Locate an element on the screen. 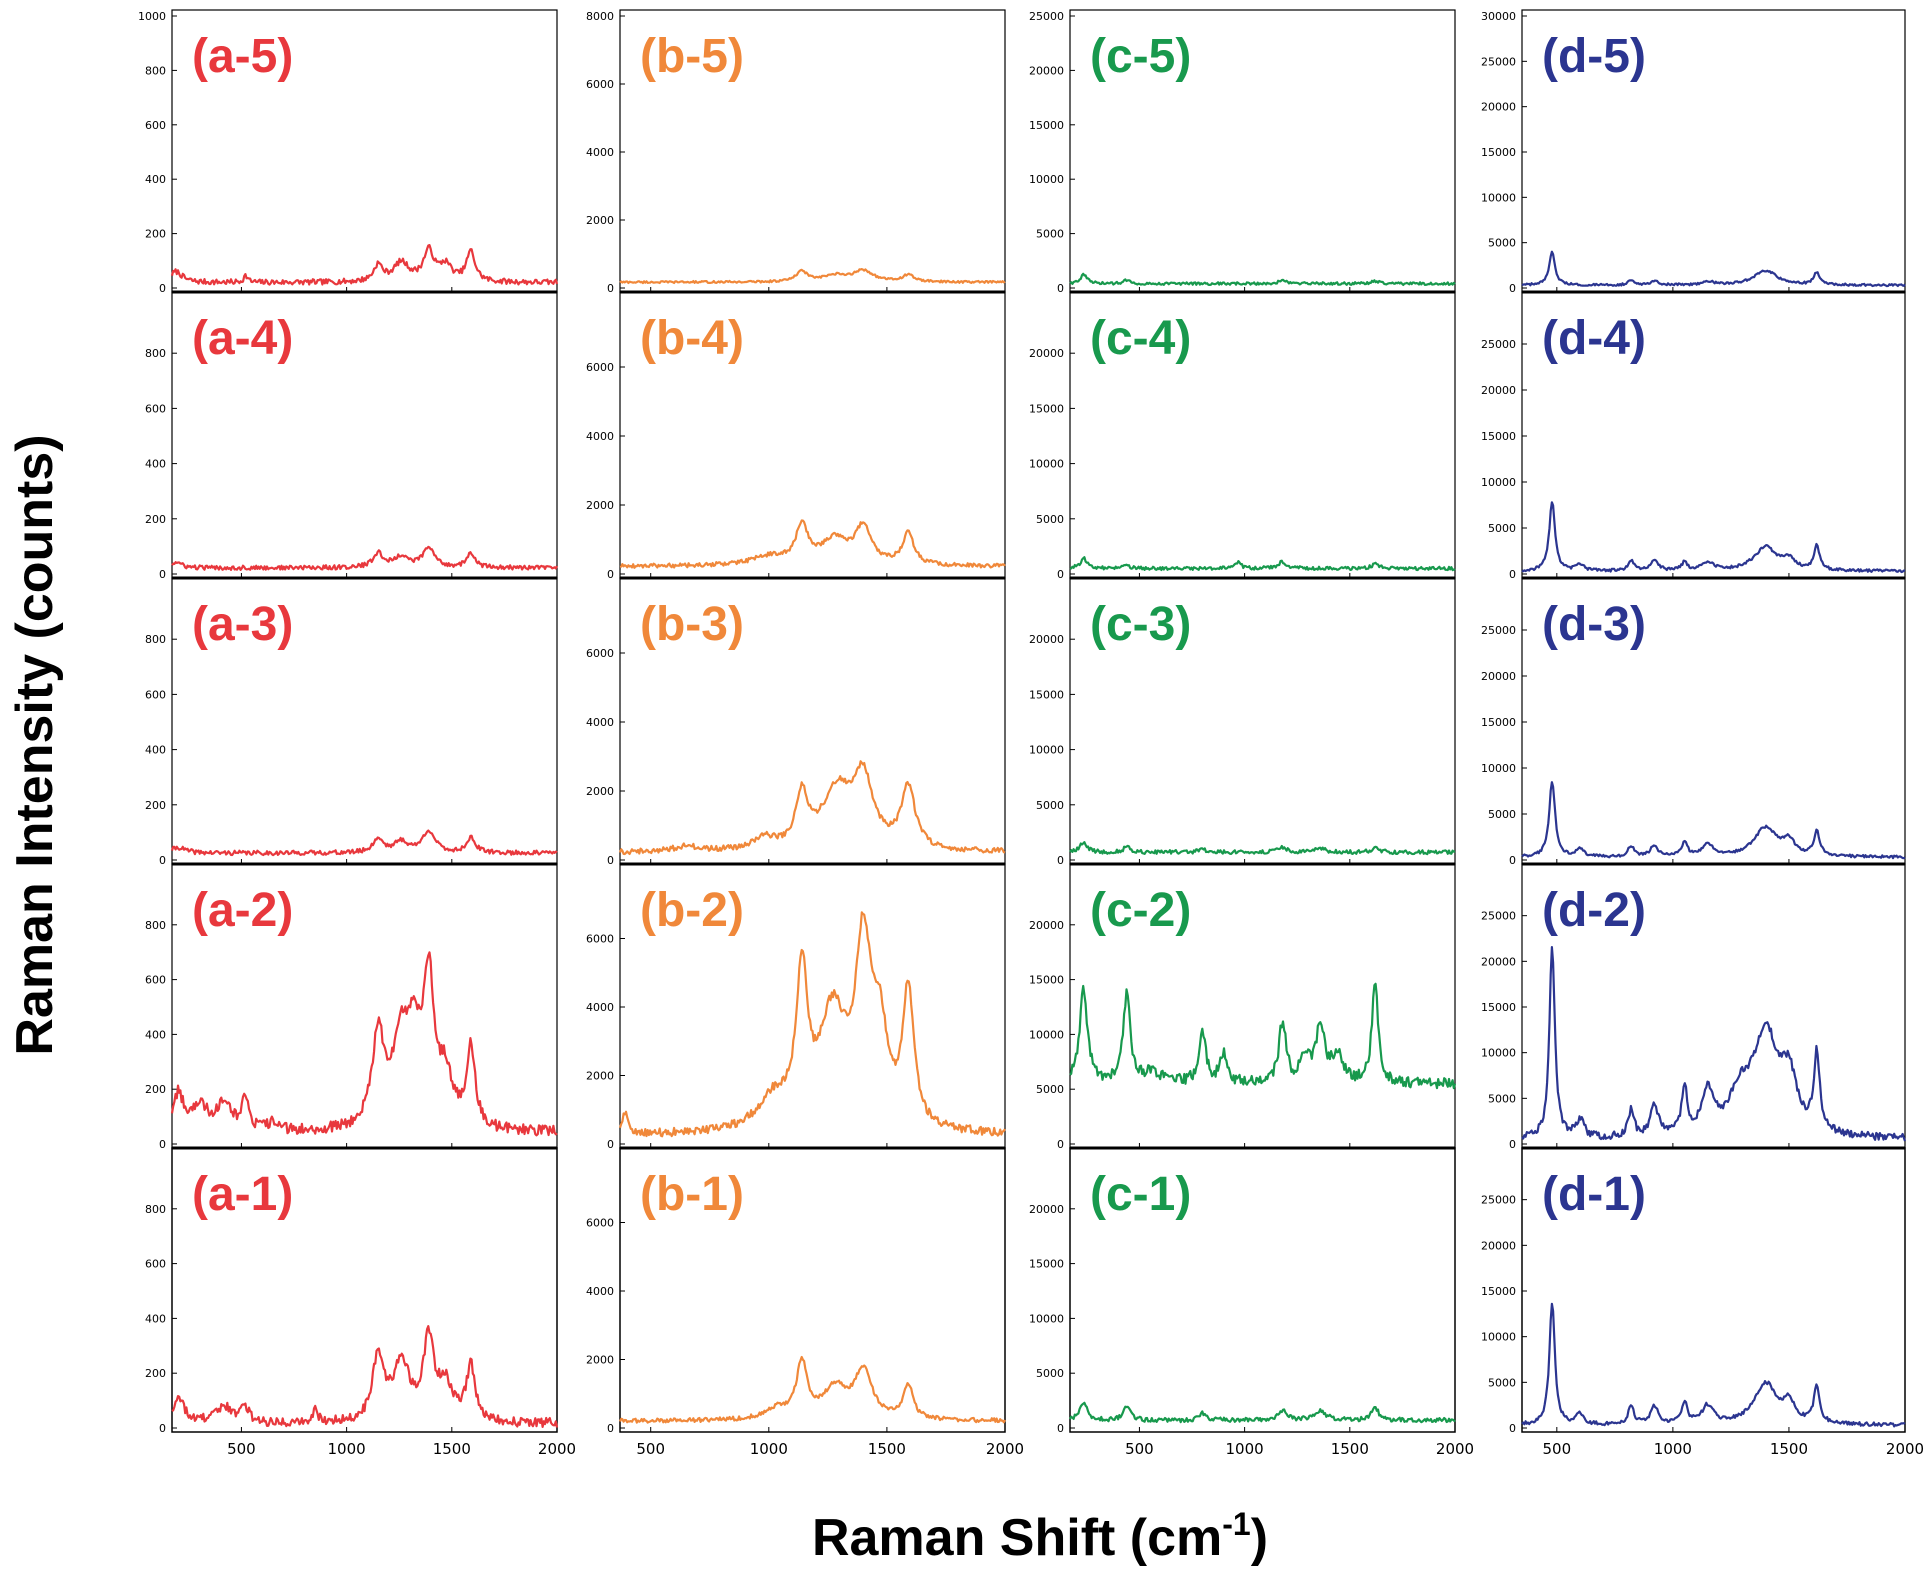 The height and width of the screenshot is (1573, 1927). x-axis-title-close: ) is located at coordinates (1259, 1538).